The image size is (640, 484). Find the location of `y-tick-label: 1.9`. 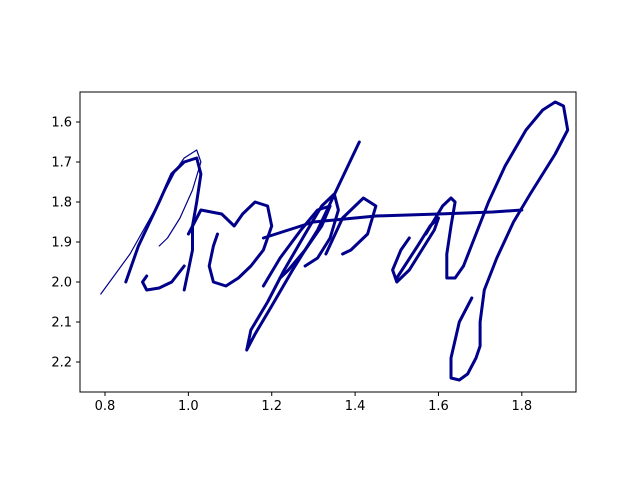

y-tick-label: 1.9 is located at coordinates (61, 243).